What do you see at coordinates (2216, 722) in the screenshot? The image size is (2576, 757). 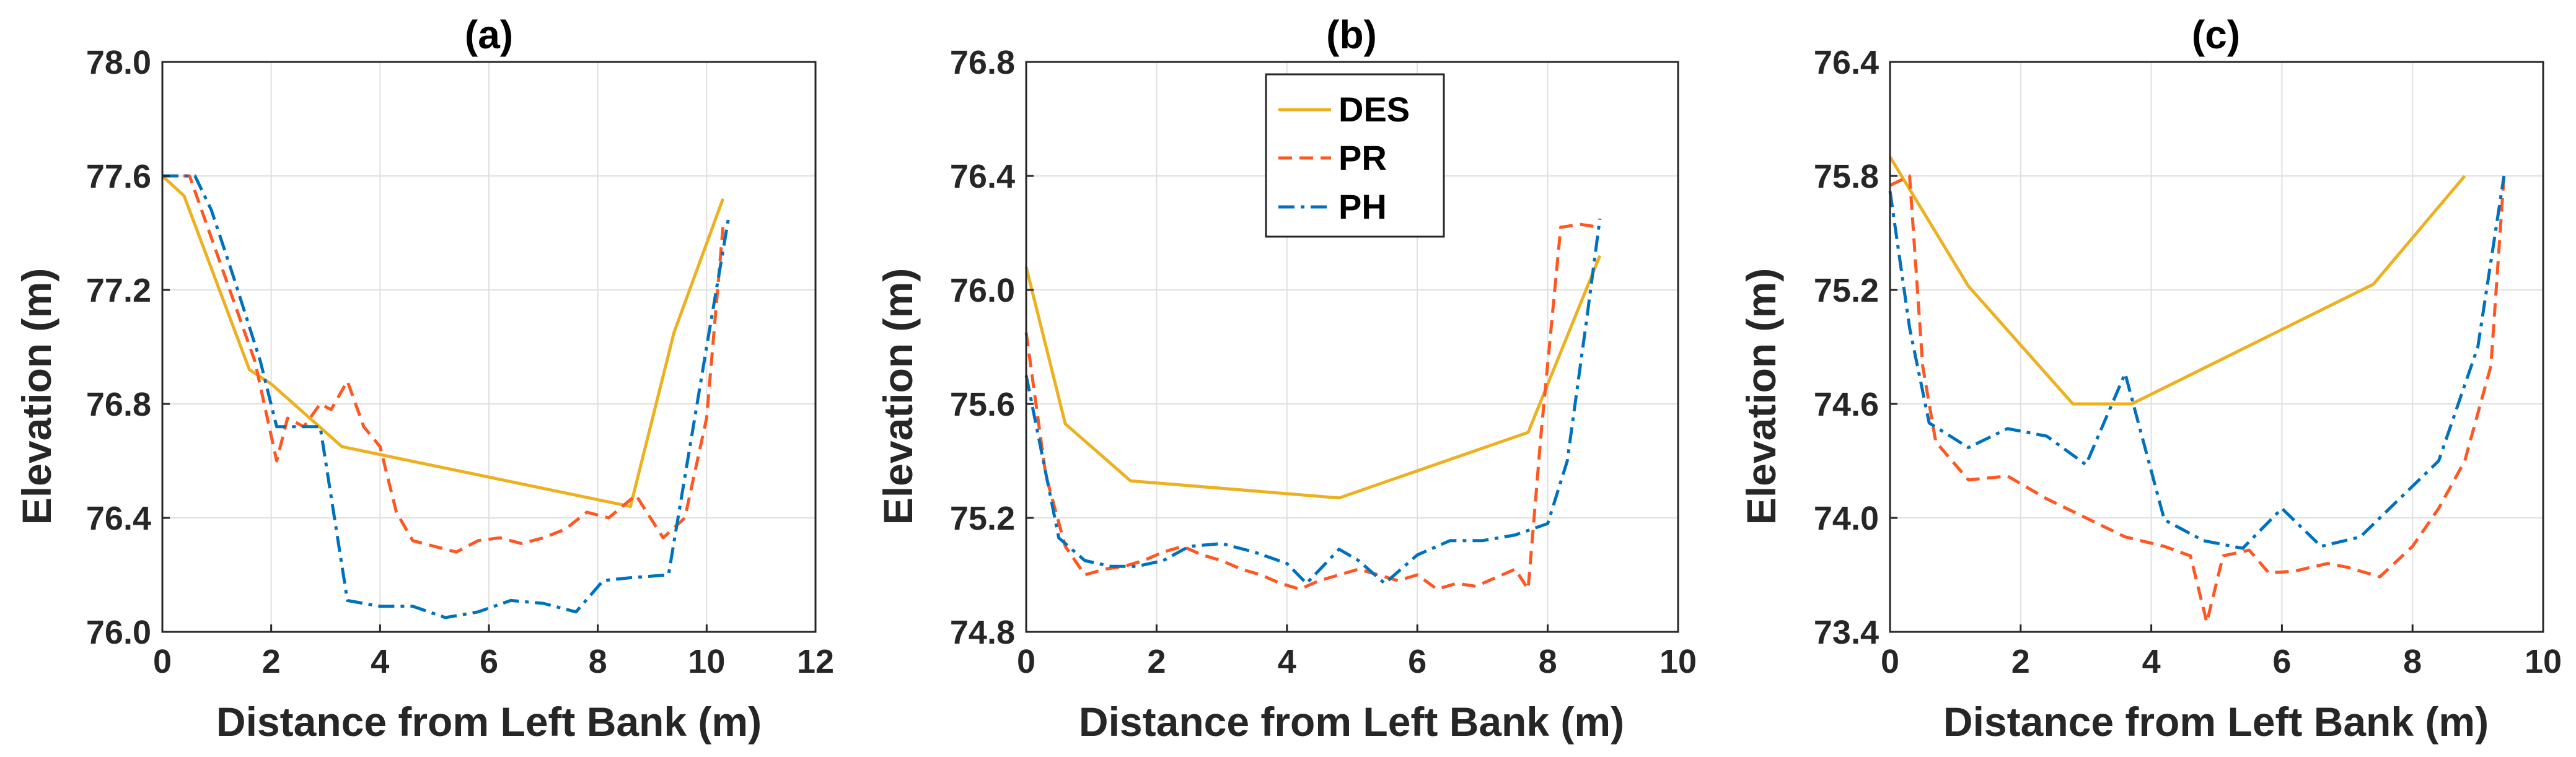 I see `panel-c-xlabel: Distance from Left Bank (m)` at bounding box center [2216, 722].